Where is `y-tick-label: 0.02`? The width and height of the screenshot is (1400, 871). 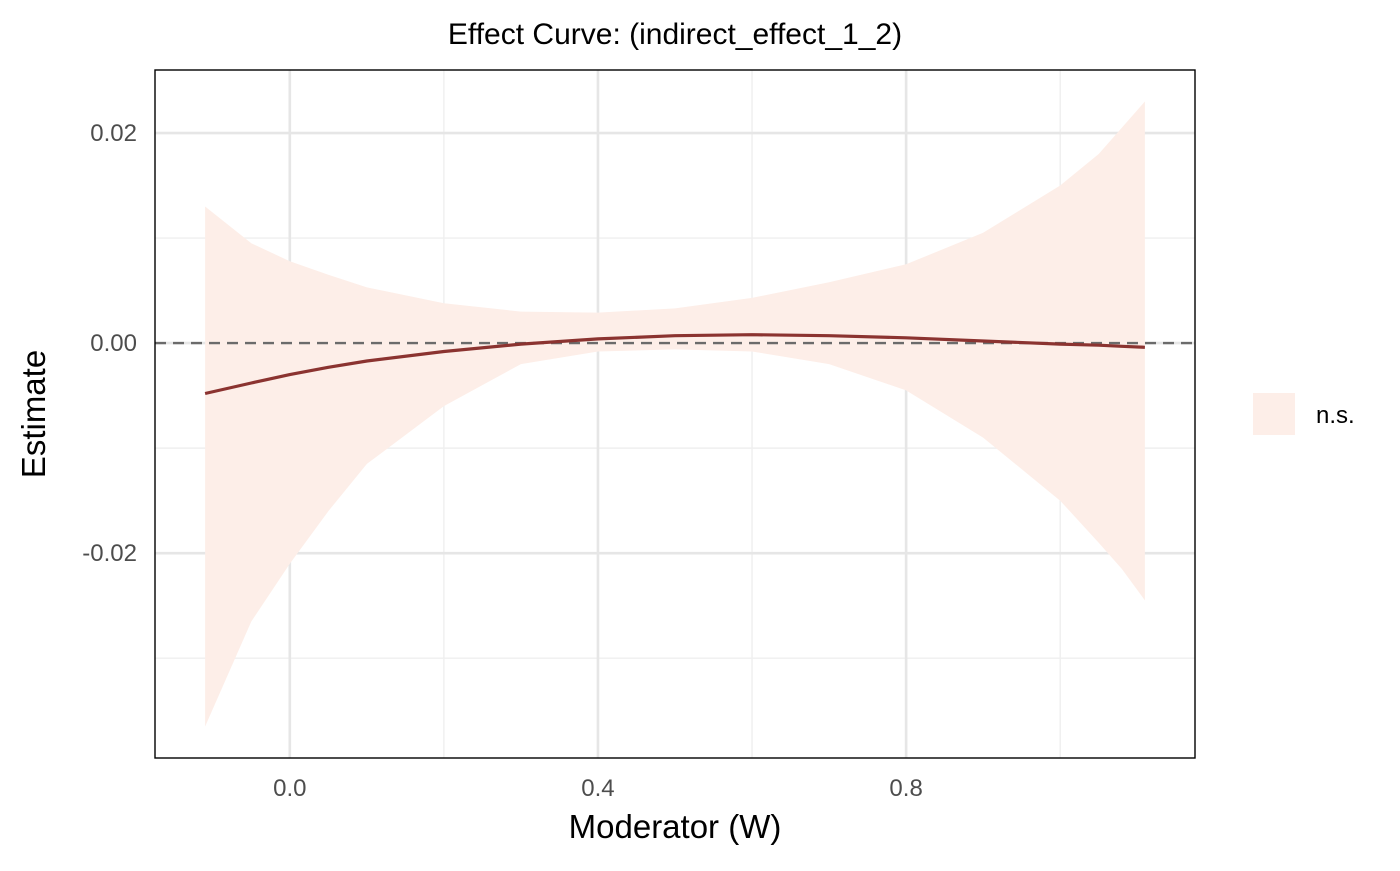 y-tick-label: 0.02 is located at coordinates (113, 133).